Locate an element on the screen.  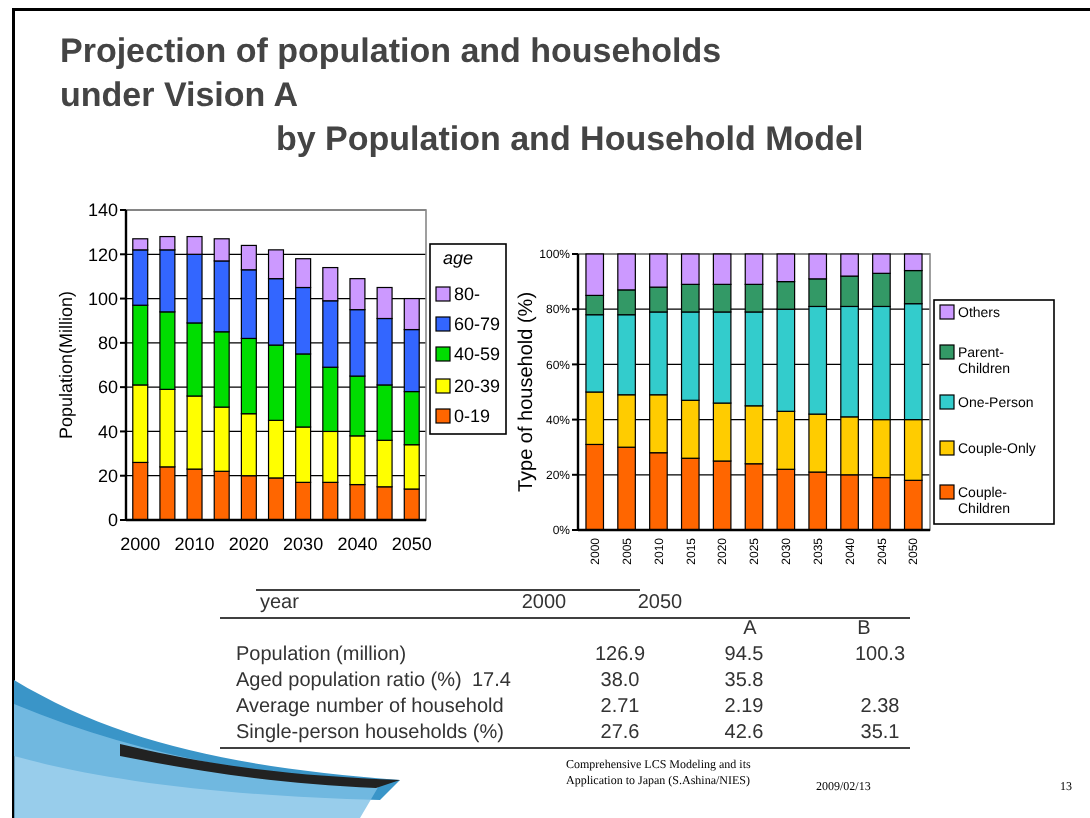
text: year 2000 2050 is located at coordinates (471, 603).